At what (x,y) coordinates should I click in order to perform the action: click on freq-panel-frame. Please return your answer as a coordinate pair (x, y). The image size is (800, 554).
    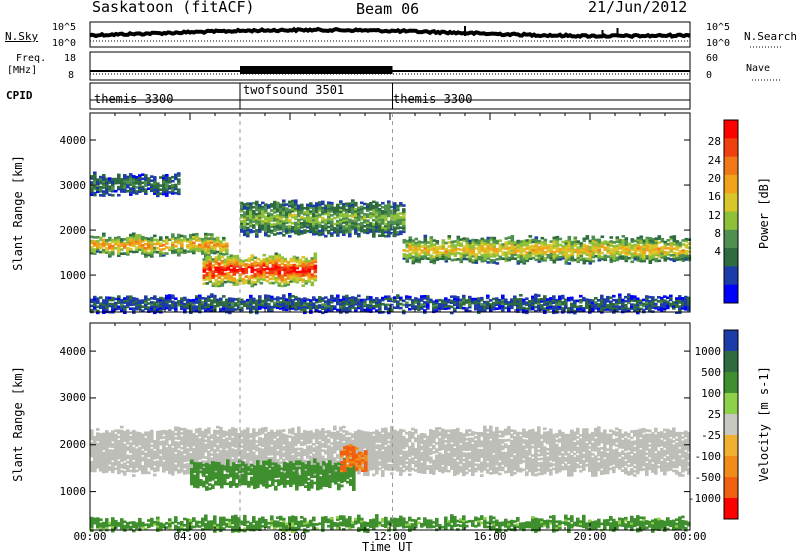
    Looking at the image, I should click on (390, 66).